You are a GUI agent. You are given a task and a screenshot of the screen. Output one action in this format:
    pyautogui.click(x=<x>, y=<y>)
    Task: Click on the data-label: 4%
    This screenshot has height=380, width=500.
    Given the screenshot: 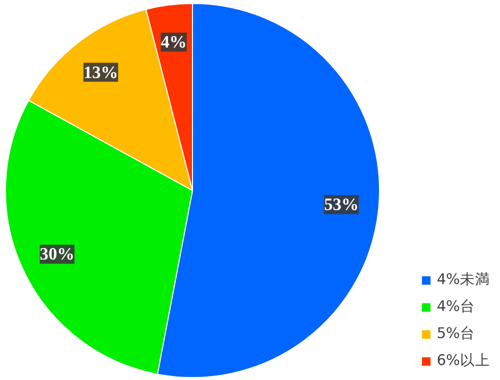 What is the action you would take?
    pyautogui.click(x=173, y=42)
    